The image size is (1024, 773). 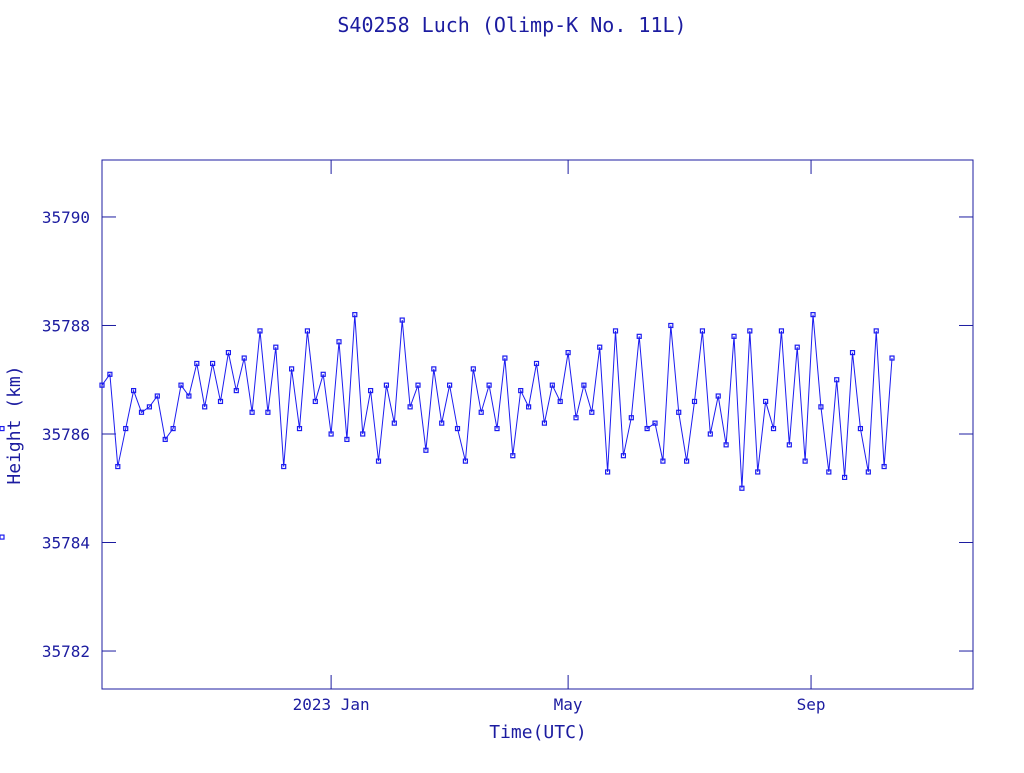 What do you see at coordinates (538, 732) in the screenshot?
I see `x-axis-label: Time(UTC)` at bounding box center [538, 732].